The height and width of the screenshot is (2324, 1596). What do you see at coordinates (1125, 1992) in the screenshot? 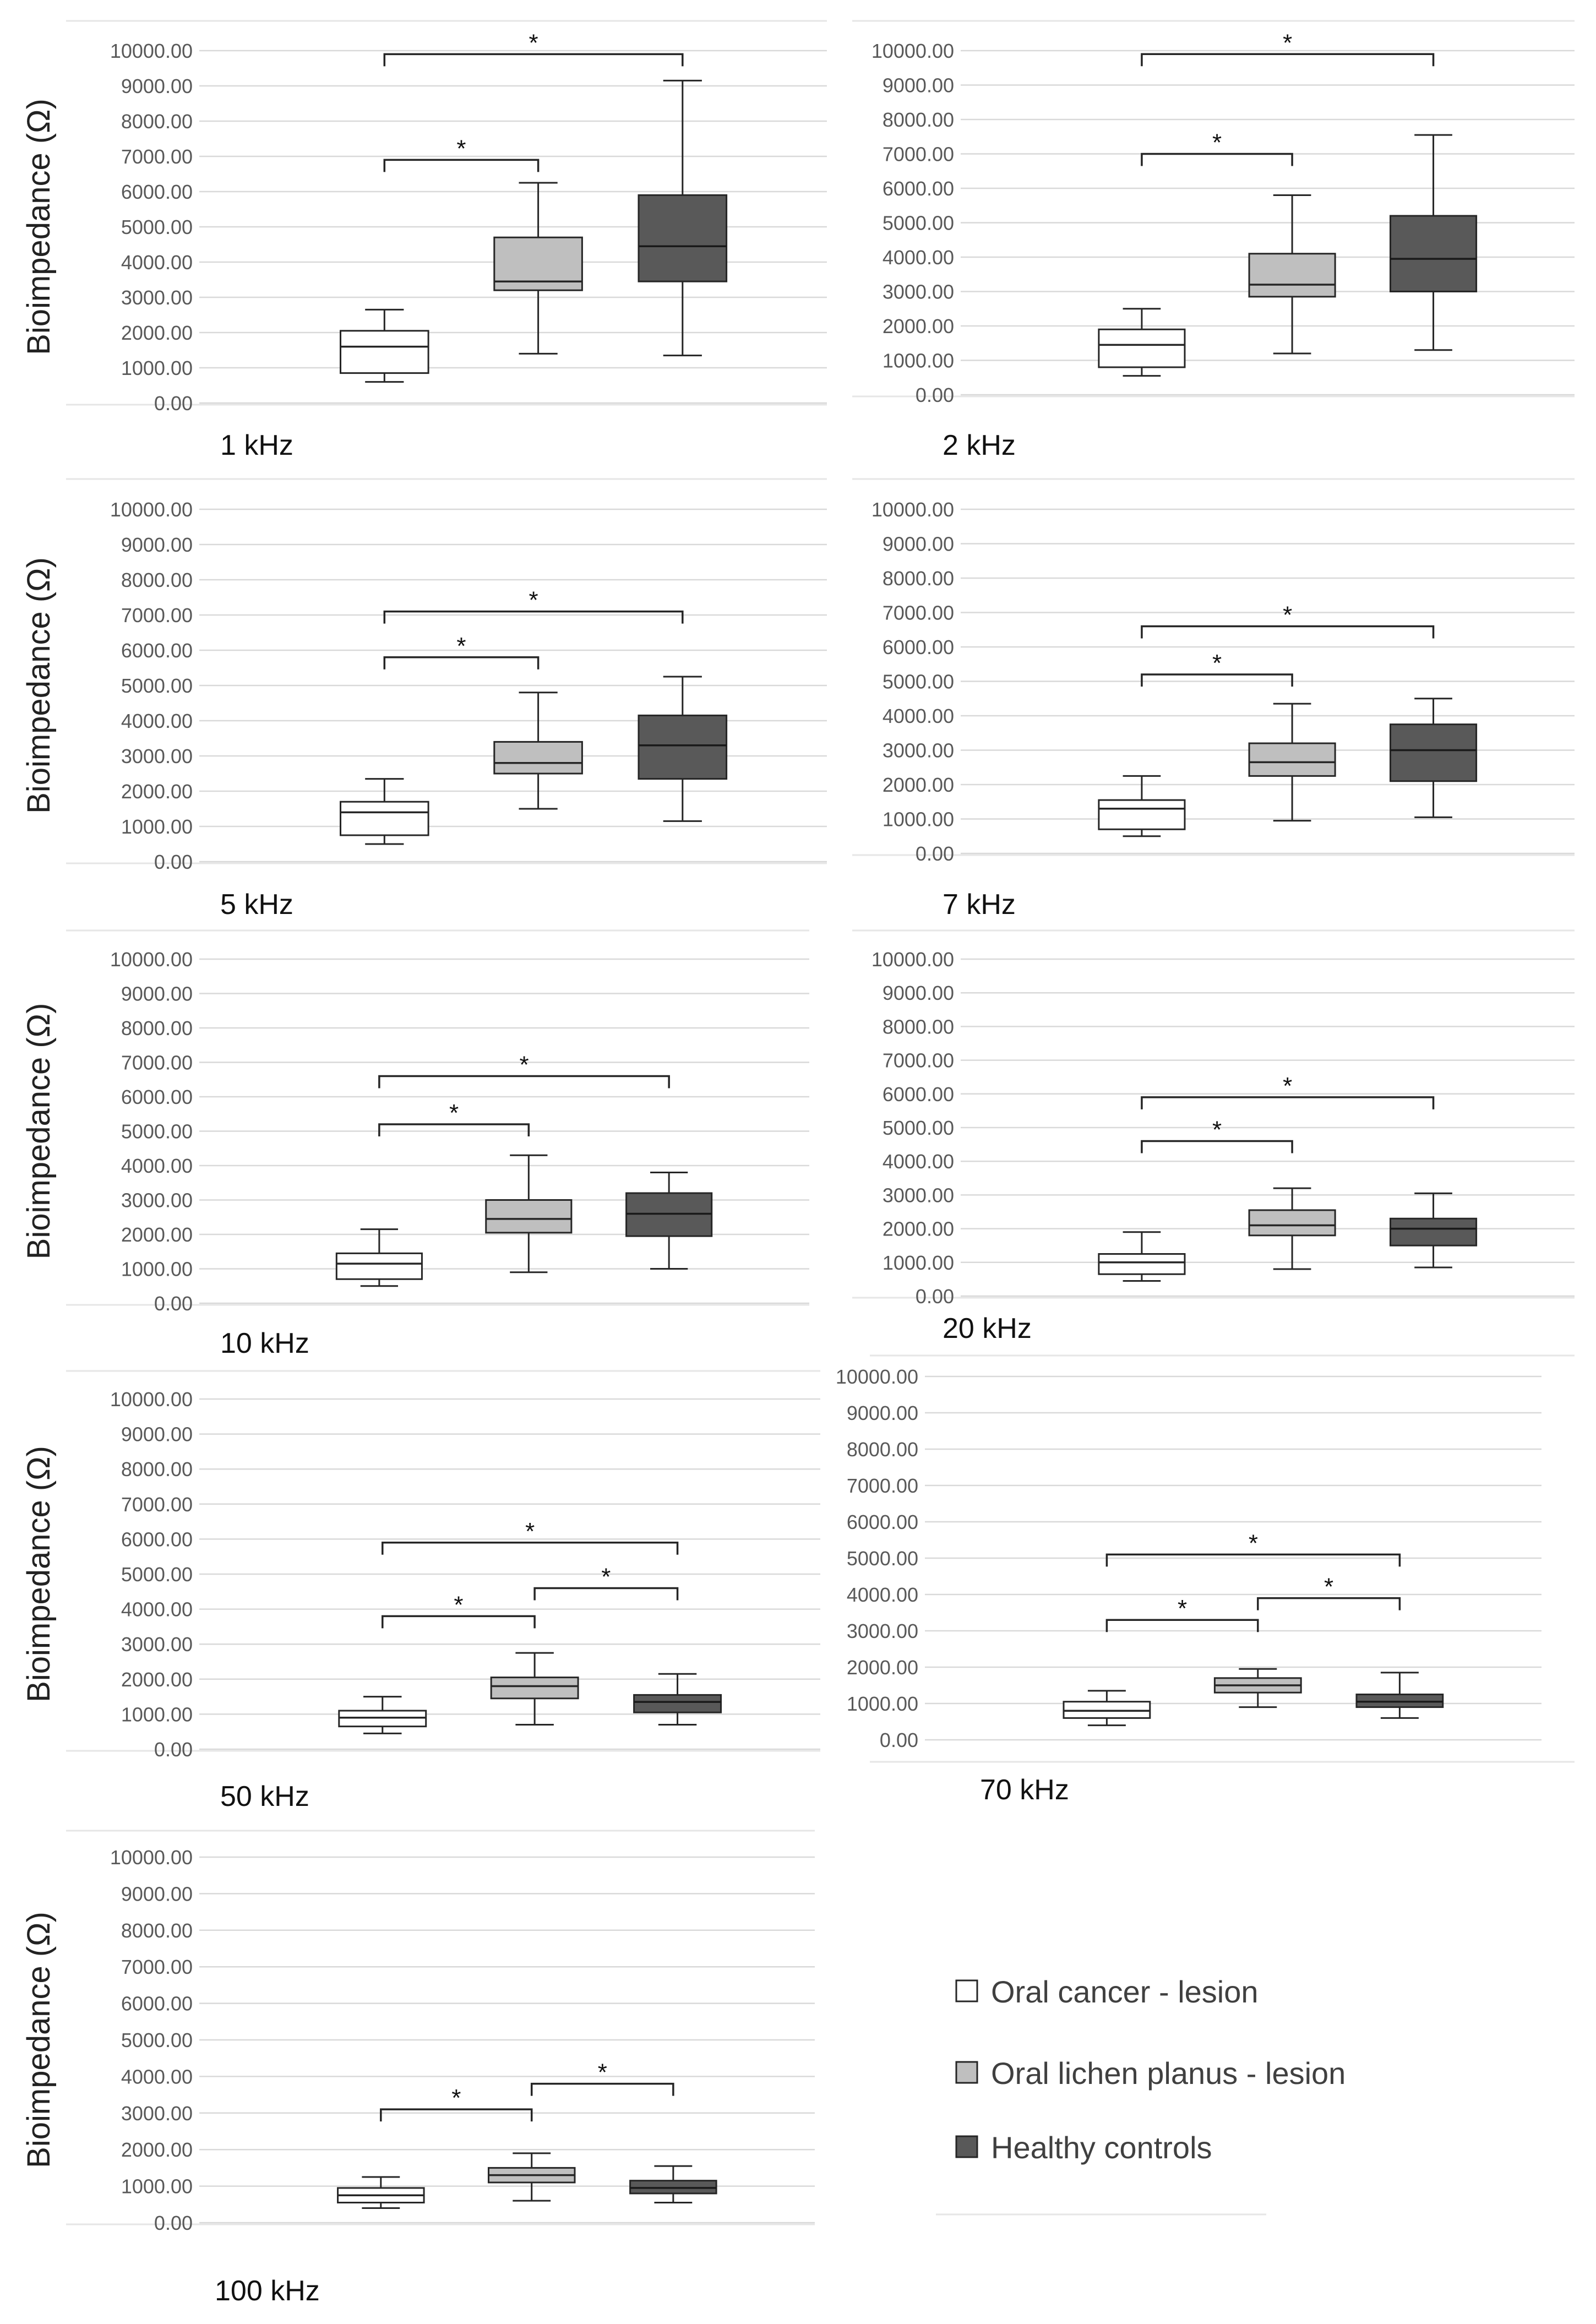
I see `legend-label: Oral cancer - lesion` at bounding box center [1125, 1992].